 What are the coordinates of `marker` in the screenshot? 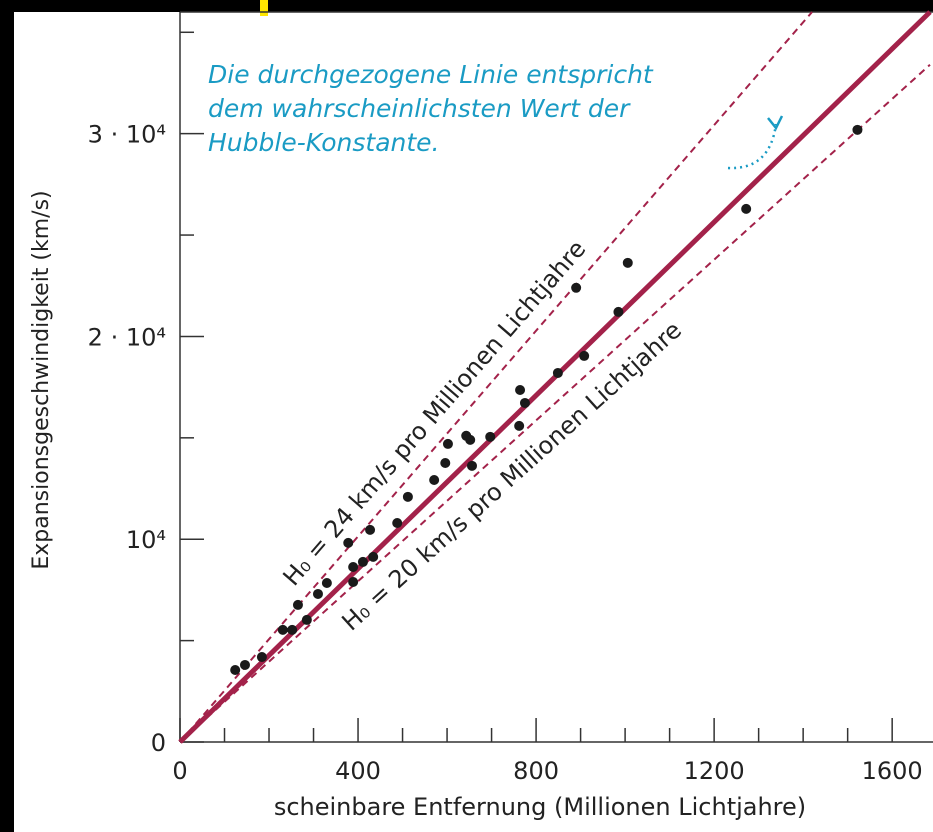 It's located at (264, 8).